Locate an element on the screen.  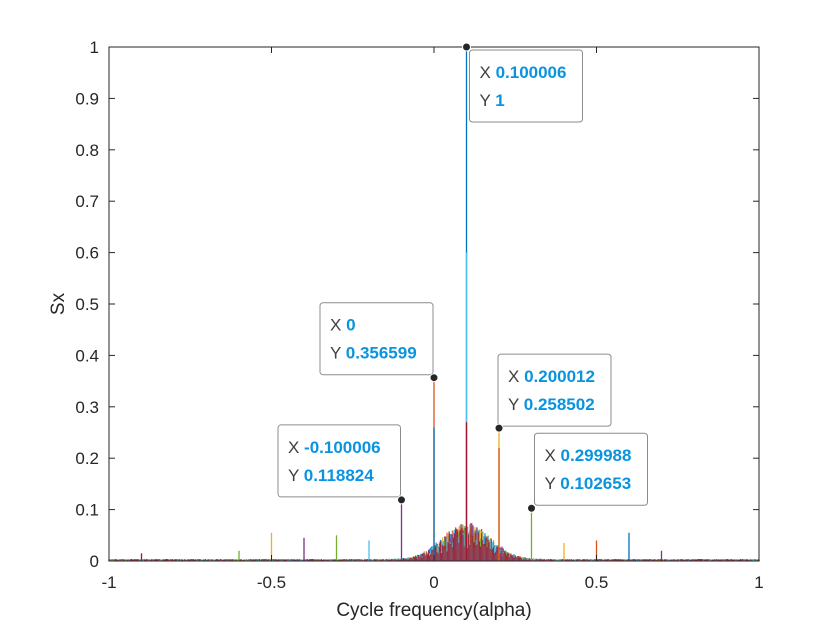
datatip-row: Y 0.118824 is located at coordinates (331, 475).